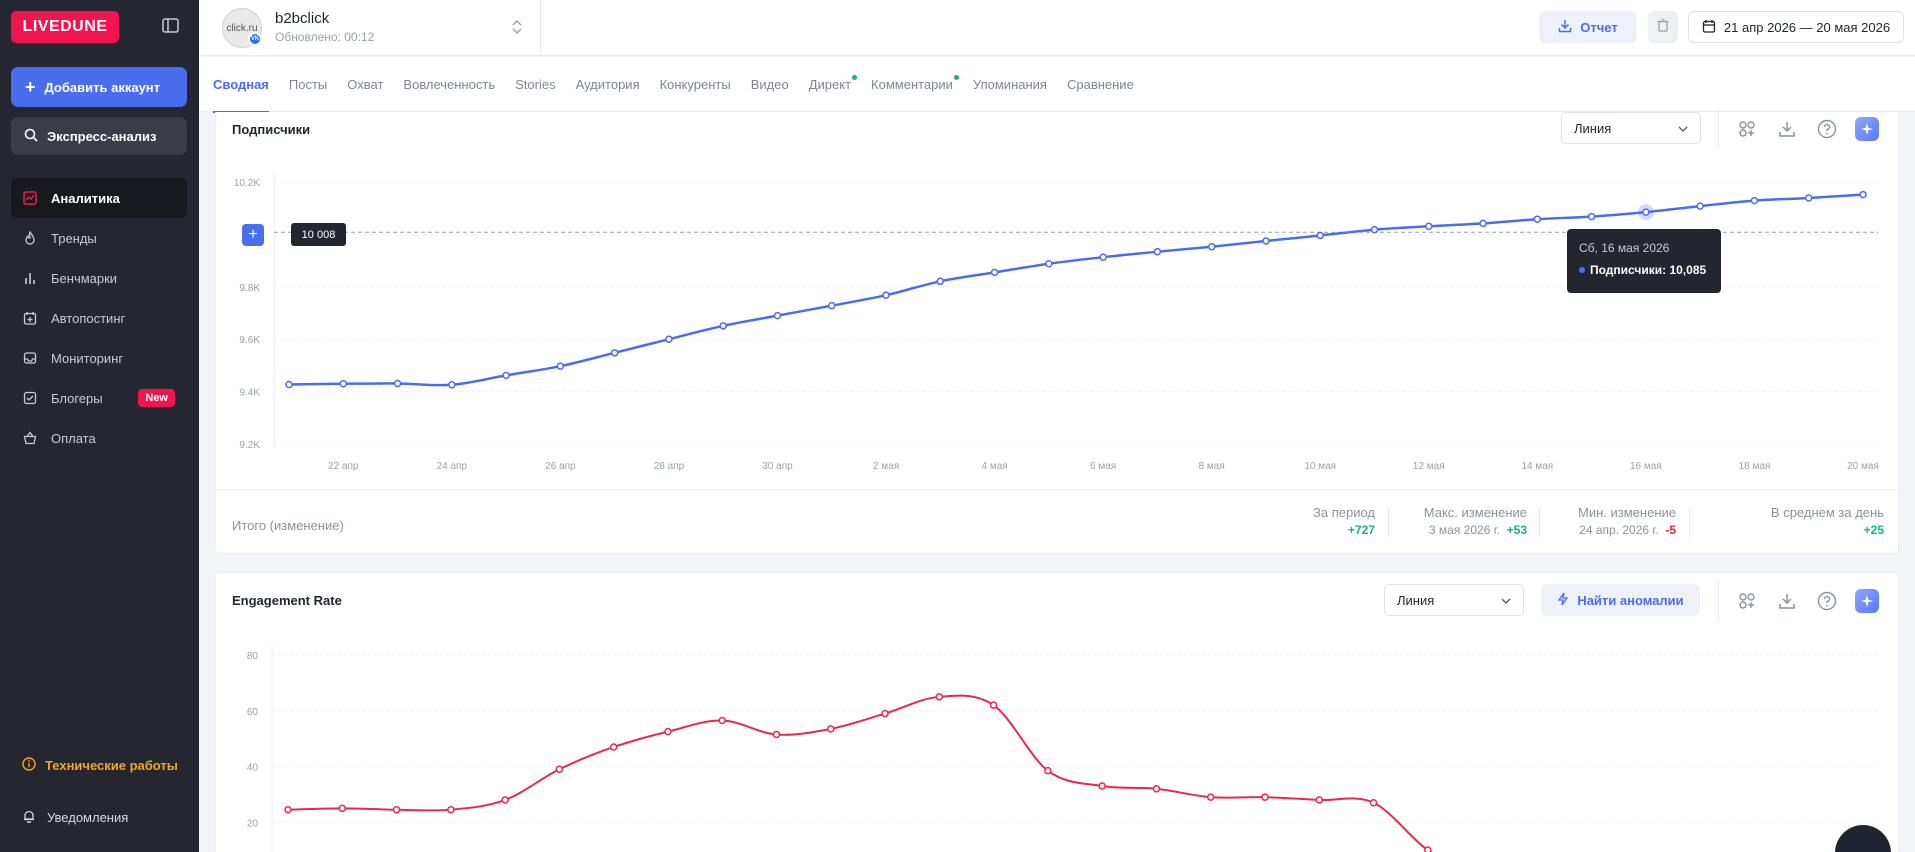 Image resolution: width=1915 pixels, height=852 pixels. What do you see at coordinates (1588, 27) in the screenshot?
I see `report-button: Отчет` at bounding box center [1588, 27].